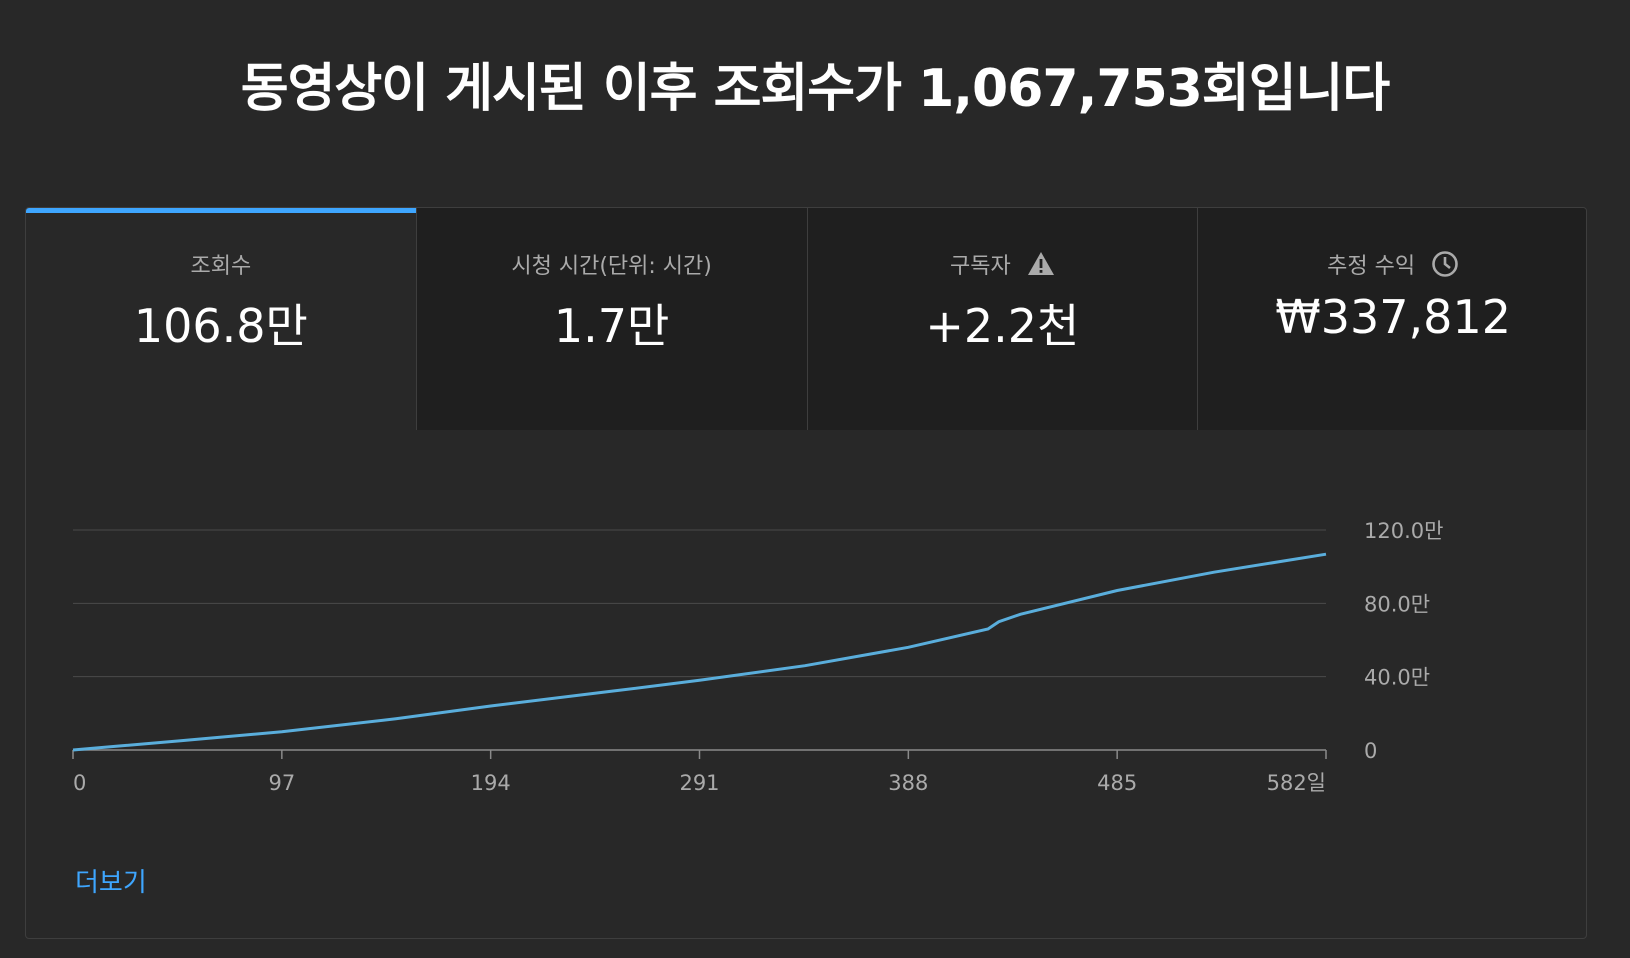 The width and height of the screenshot is (1630, 958). I want to click on x-tick-label: 485, so click(1117, 783).